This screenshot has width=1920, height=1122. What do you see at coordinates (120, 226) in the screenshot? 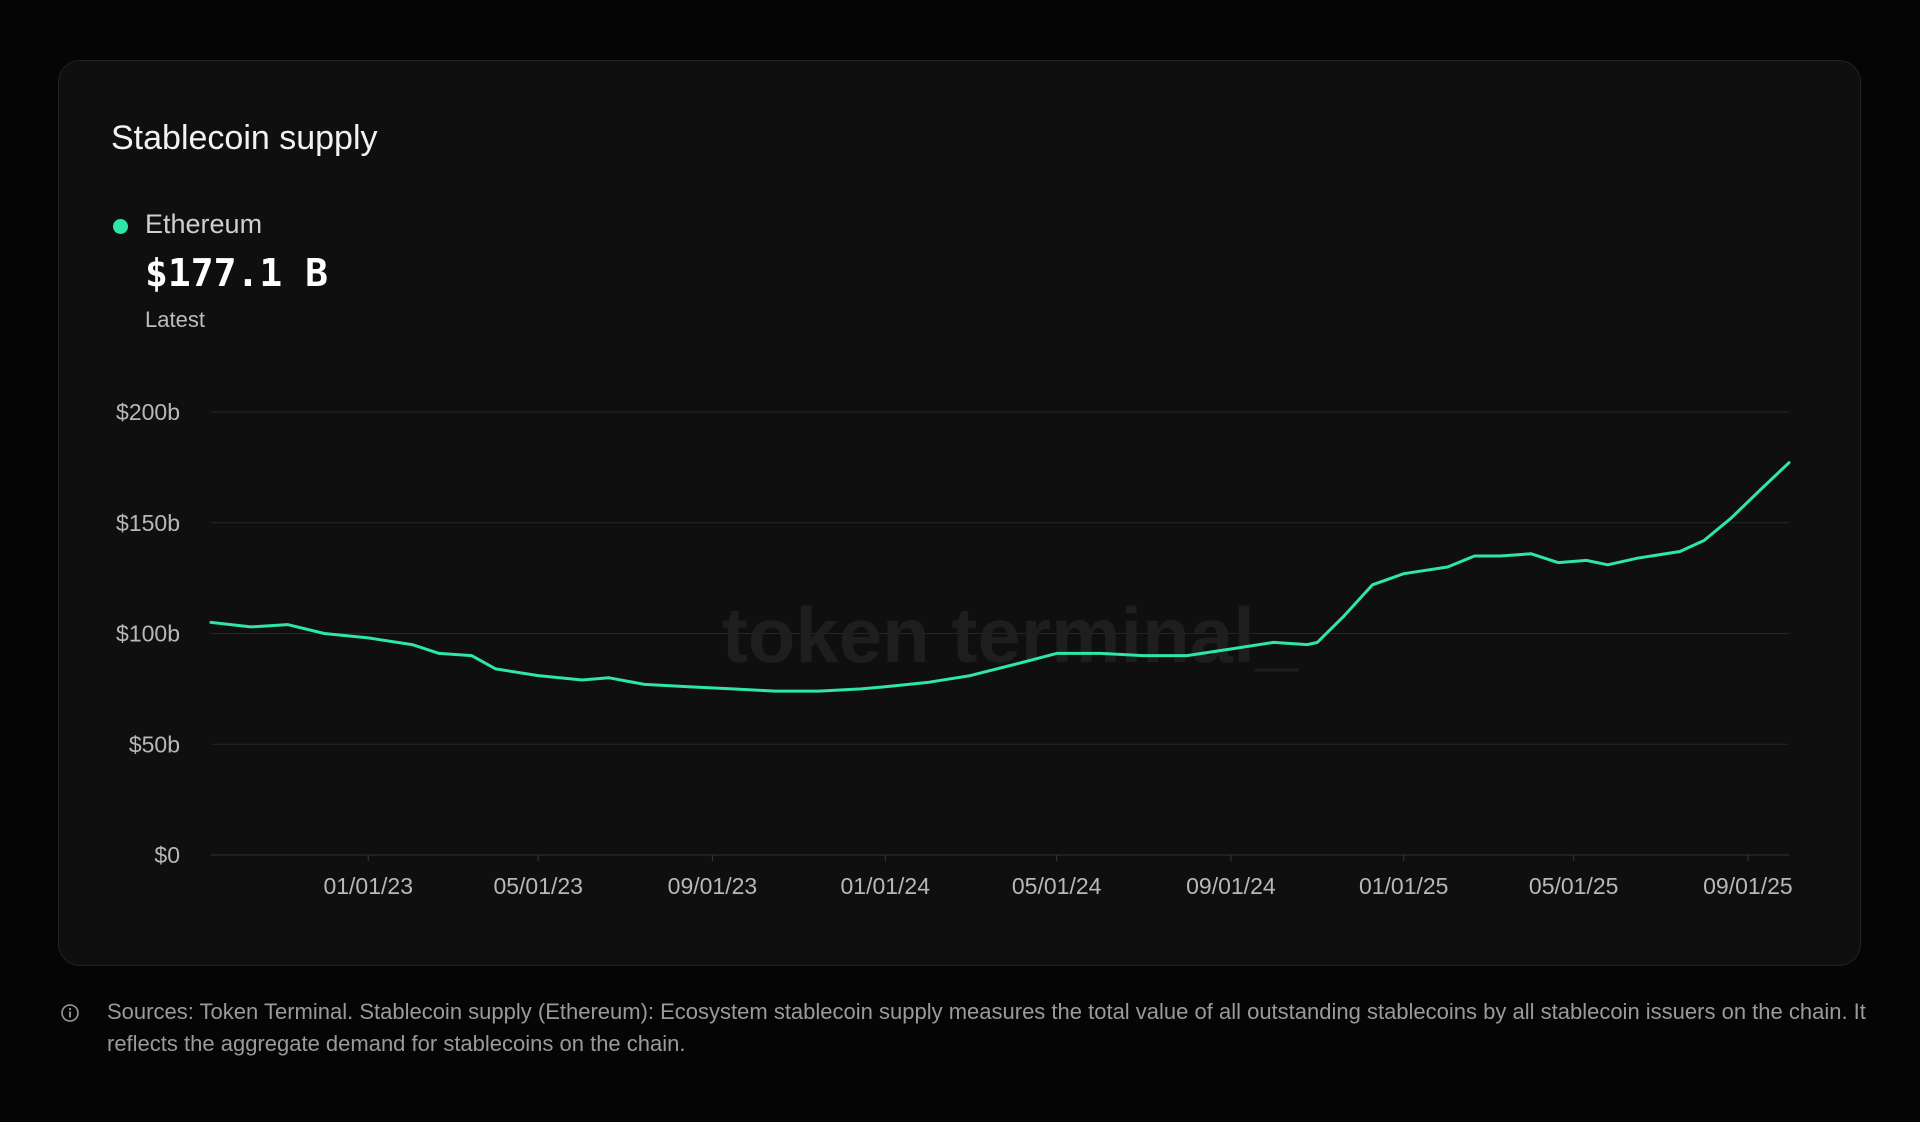
I see `legend-dot-ethereum` at bounding box center [120, 226].